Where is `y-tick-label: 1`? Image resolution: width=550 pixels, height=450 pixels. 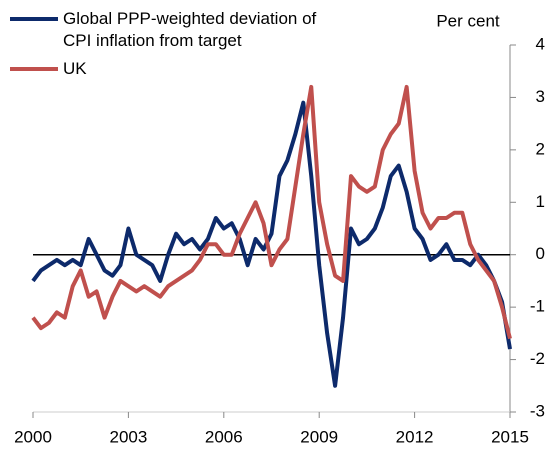
y-tick-label: 1 is located at coordinates (540, 201).